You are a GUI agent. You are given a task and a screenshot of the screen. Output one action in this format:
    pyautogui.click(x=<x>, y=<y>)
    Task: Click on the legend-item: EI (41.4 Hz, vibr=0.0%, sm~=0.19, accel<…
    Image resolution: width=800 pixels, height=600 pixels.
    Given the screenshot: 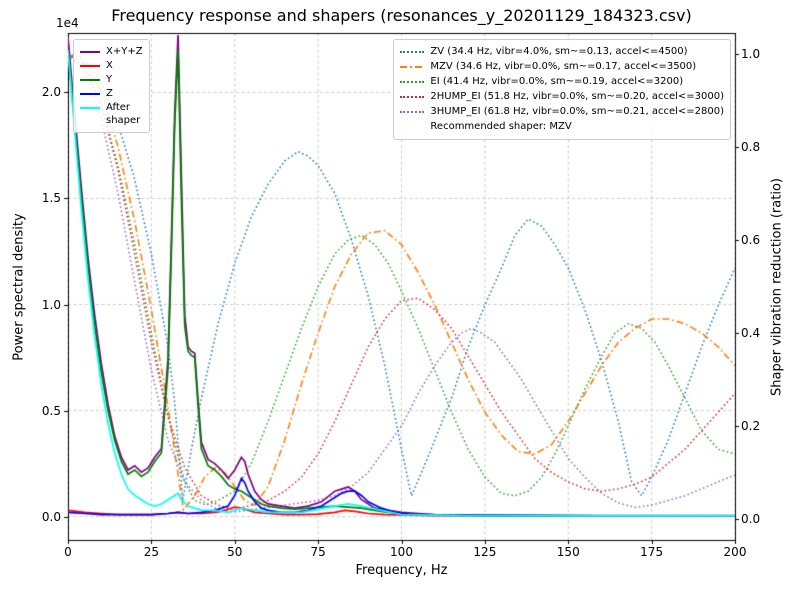 What is the action you would take?
    pyautogui.click(x=562, y=82)
    